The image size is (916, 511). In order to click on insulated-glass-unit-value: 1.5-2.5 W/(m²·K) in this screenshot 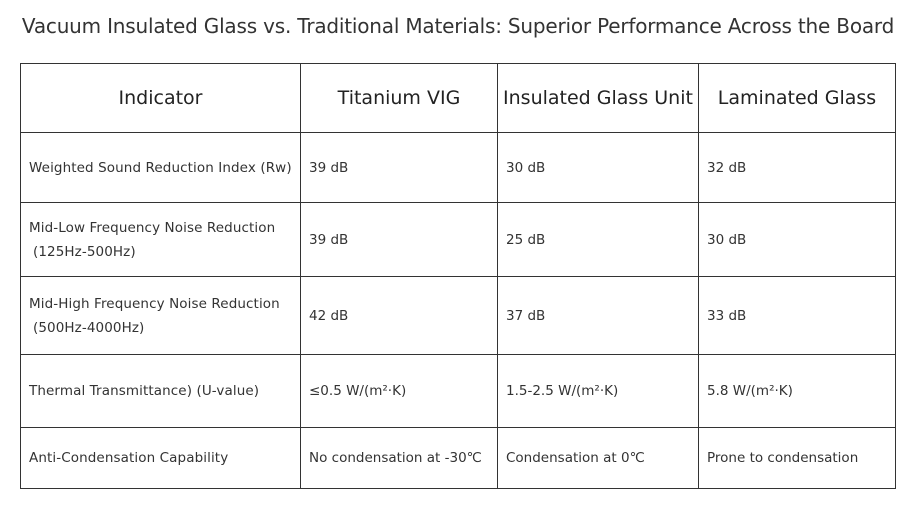, I will do `click(598, 391)`.